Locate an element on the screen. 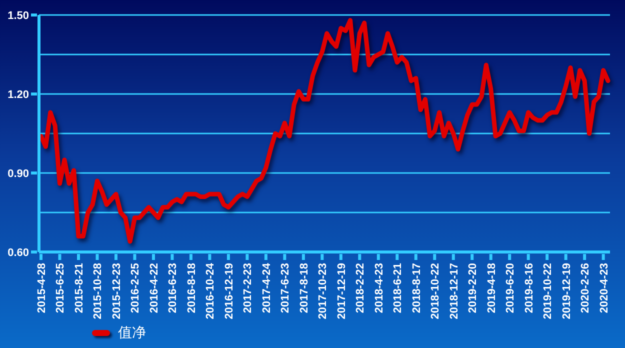 The image size is (625, 348). x-tick-label: 2017-12-19 is located at coordinates (342, 291).